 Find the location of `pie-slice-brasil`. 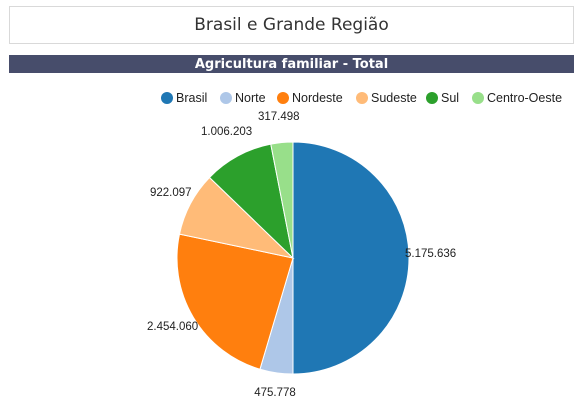

pie-slice-brasil is located at coordinates (351, 258).